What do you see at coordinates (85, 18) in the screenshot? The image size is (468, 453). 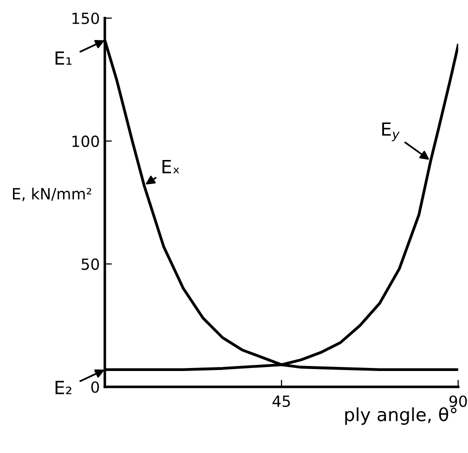 I see `y-tick-label: 150` at bounding box center [85, 18].